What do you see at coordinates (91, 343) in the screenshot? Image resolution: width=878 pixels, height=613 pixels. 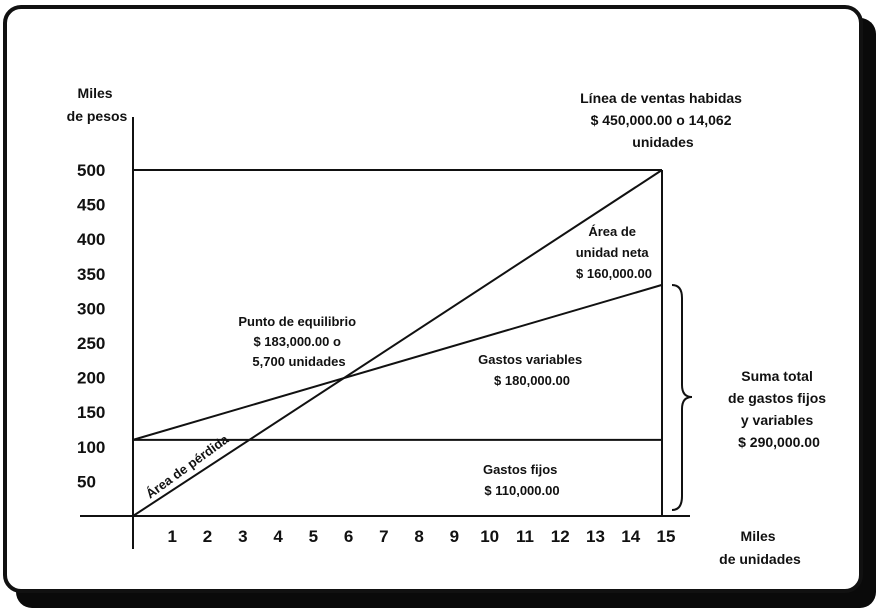 I see `y-tick-label-250: 250` at bounding box center [91, 343].